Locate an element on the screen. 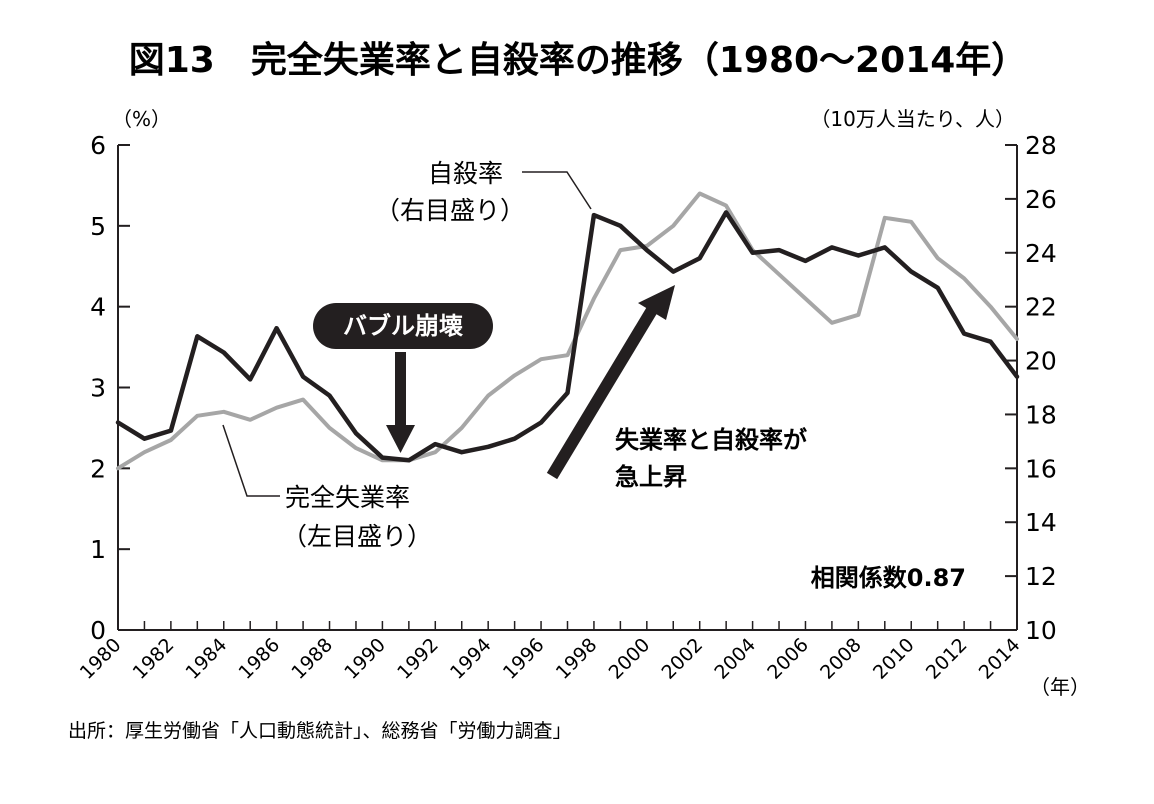 This screenshot has width=1154, height=804. x-tick-label: 1984 is located at coordinates (207, 659).